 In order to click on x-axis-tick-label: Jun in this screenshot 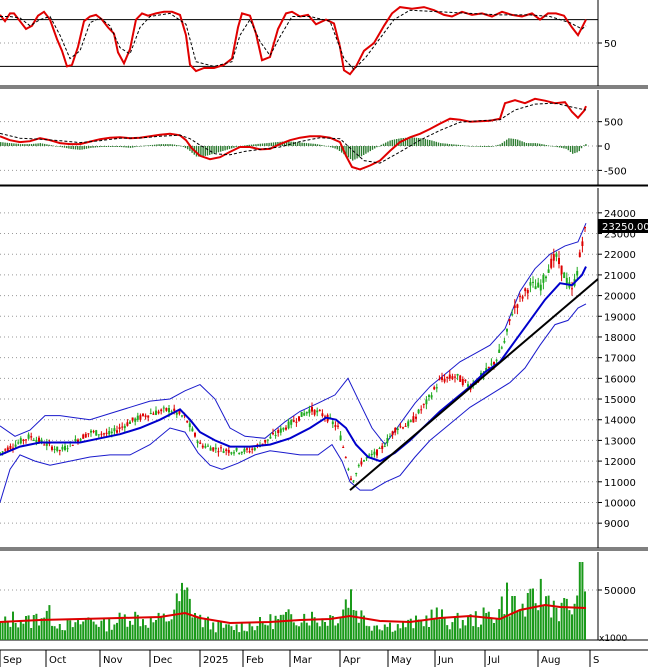, I will do `click(445, 660)`.